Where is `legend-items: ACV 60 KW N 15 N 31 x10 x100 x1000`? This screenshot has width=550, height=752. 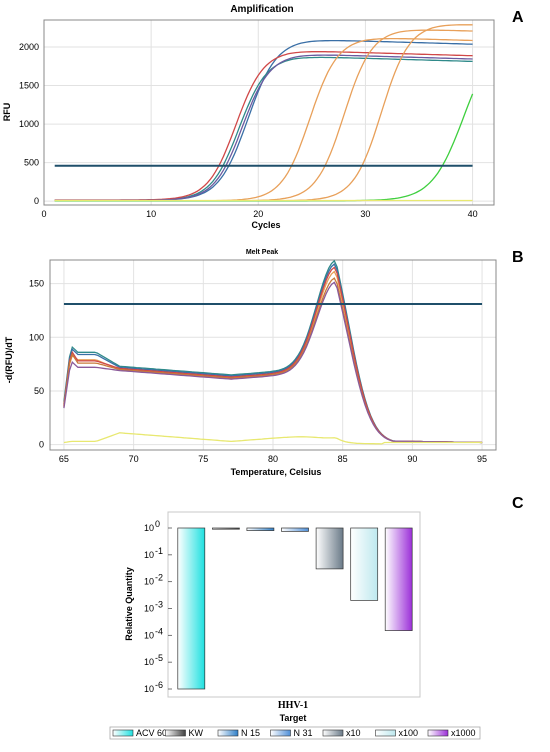 legend-items: ACV 60 KW N 15 N 31 x10 x100 x1000 is located at coordinates (294, 733).